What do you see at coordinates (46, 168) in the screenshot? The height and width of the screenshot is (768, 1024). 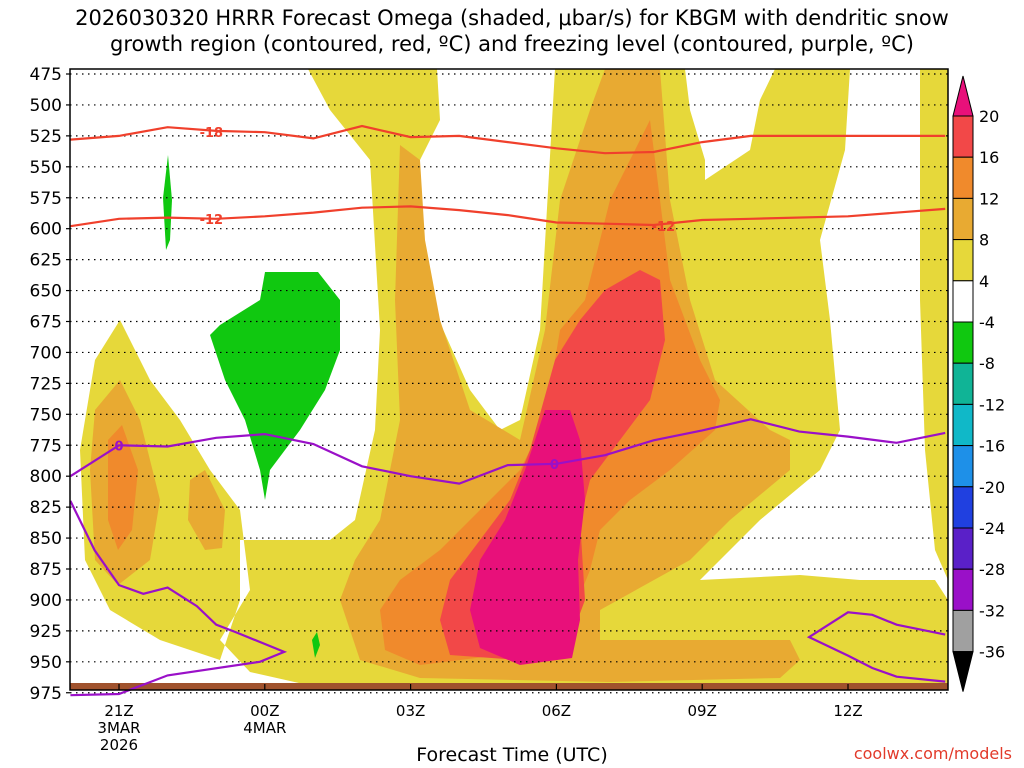 I see `y-tick-label: 550` at bounding box center [46, 168].